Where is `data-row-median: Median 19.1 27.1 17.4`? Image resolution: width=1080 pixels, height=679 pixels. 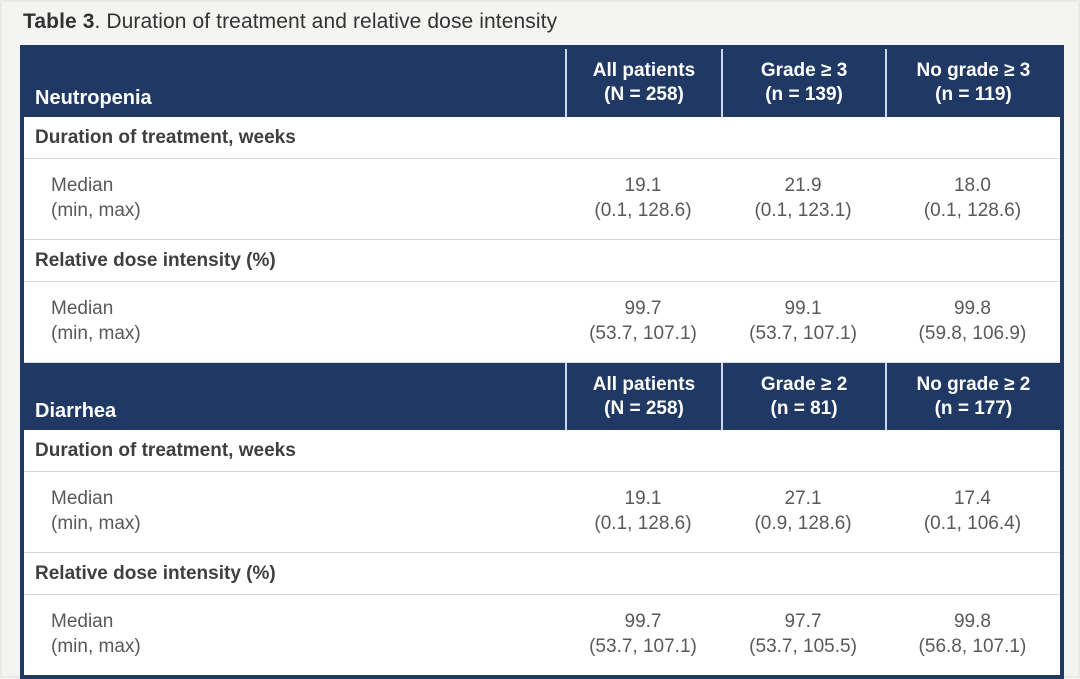 data-row-median: Median 19.1 27.1 17.4 is located at coordinates (542, 491).